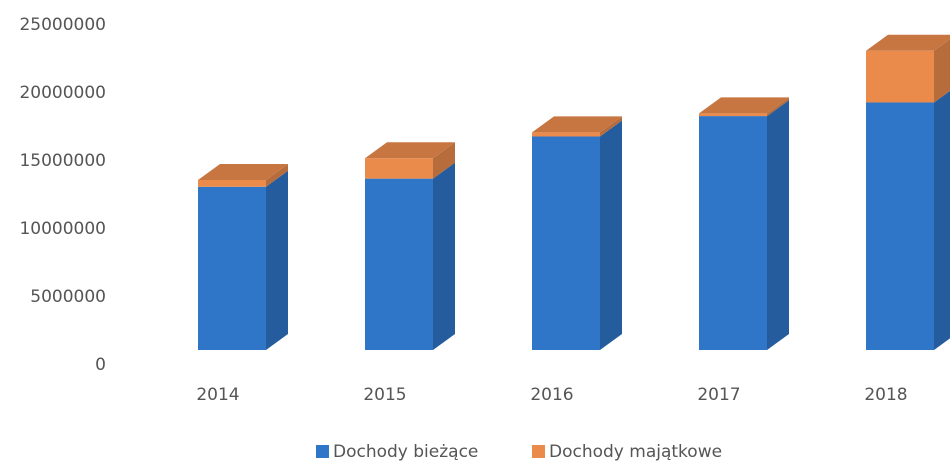  What do you see at coordinates (217, 395) in the screenshot?
I see `x-tick-label: 2014` at bounding box center [217, 395].